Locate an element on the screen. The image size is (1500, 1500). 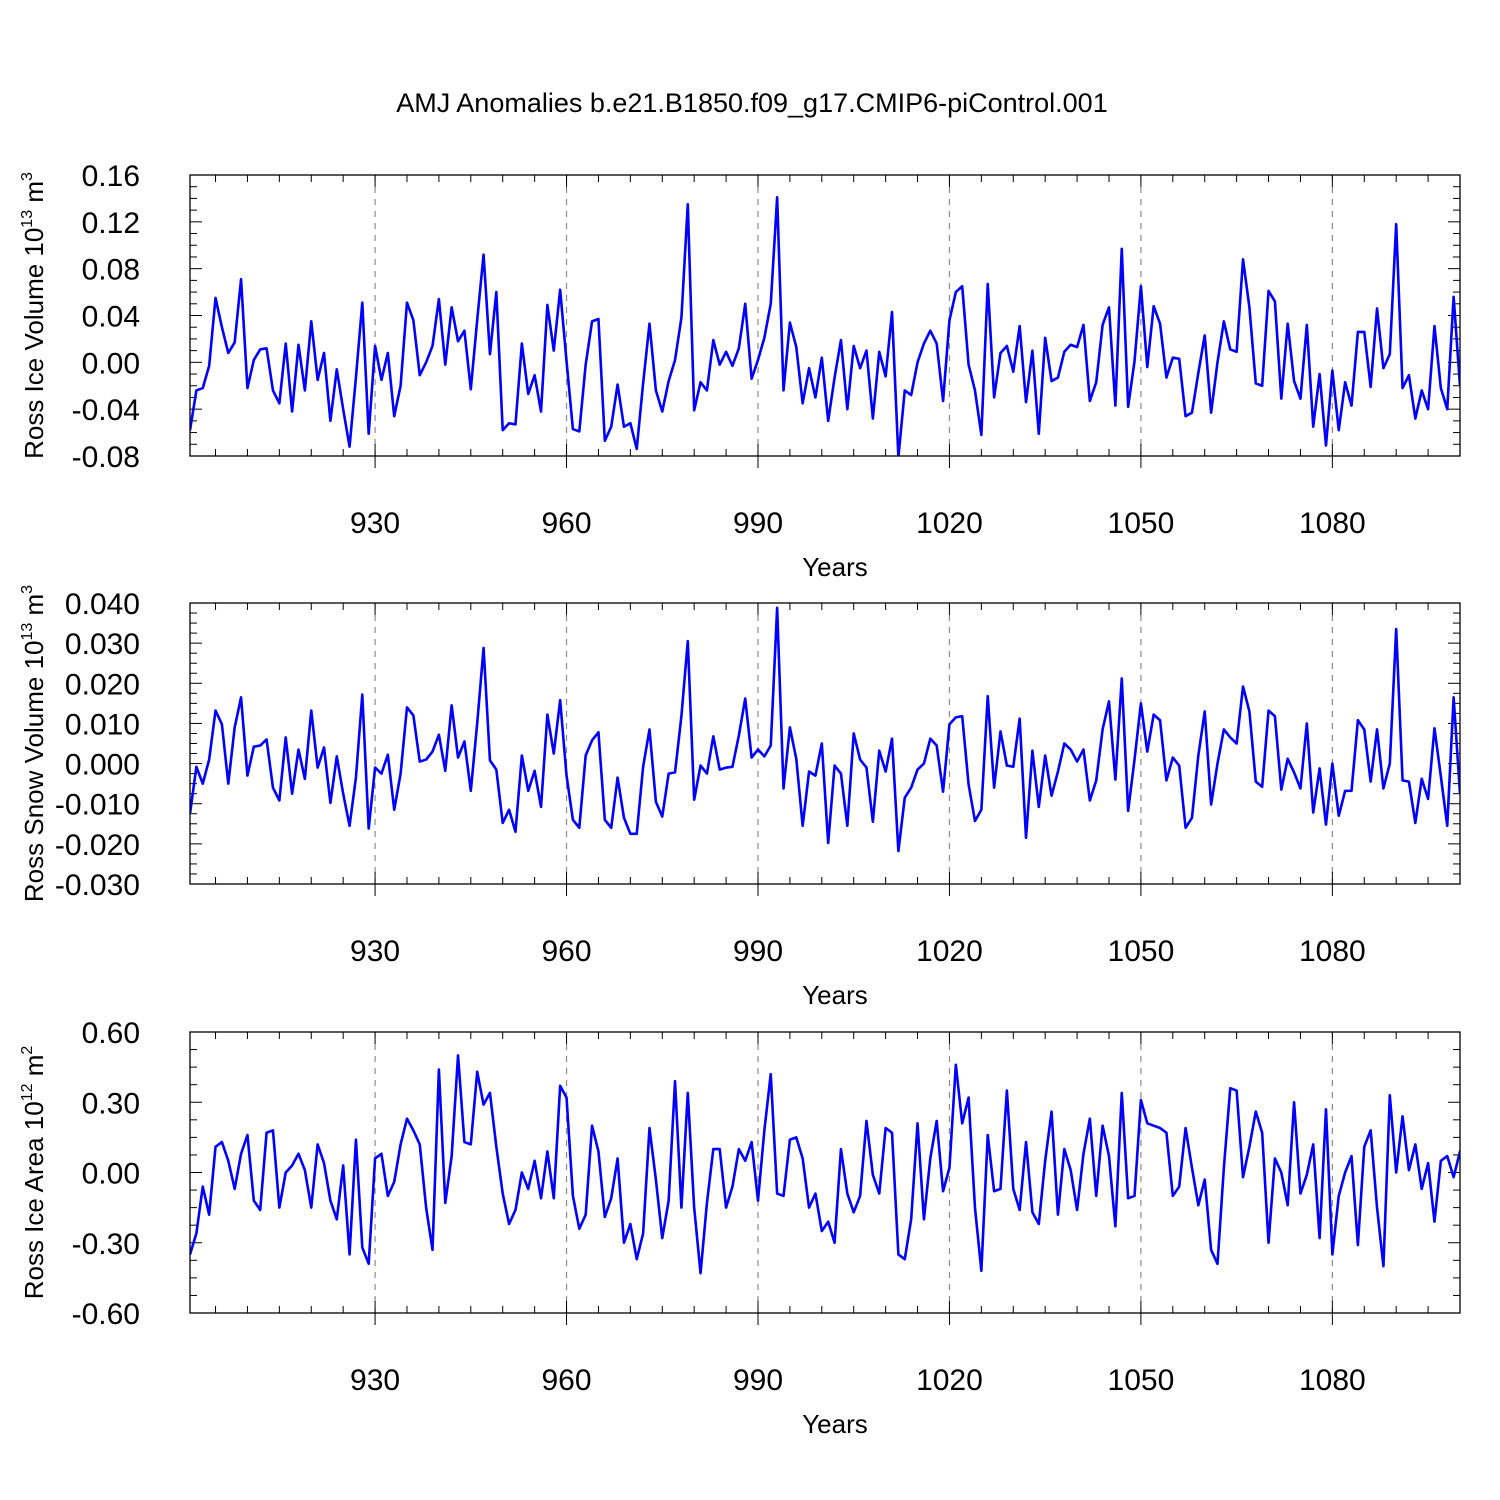
y-axis-label: Ross Ice Area 1012 m2 is located at coordinates (34, 1173).